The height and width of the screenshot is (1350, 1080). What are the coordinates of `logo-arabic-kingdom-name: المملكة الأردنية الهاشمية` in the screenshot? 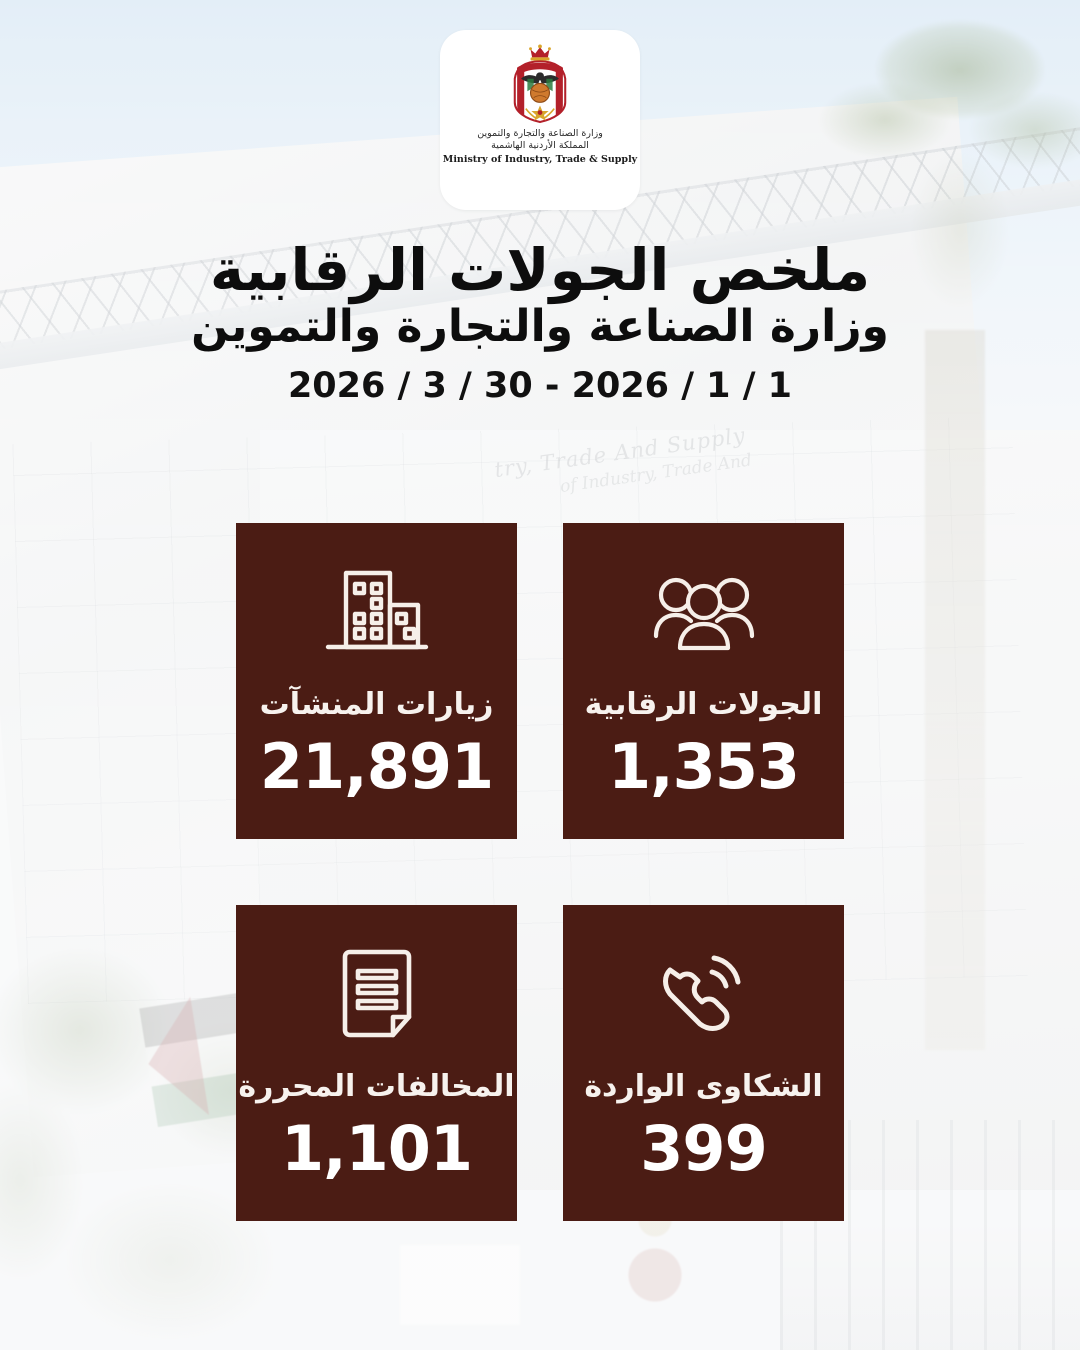 It's located at (540, 145).